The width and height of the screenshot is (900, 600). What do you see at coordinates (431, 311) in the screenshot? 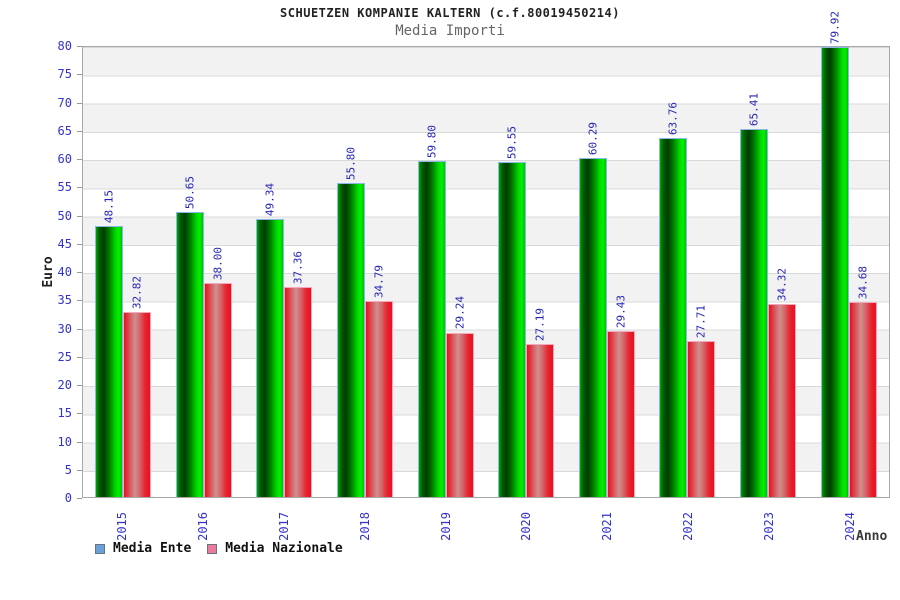
I see `bar-media-ente-2019: 59.80` at bounding box center [431, 311].